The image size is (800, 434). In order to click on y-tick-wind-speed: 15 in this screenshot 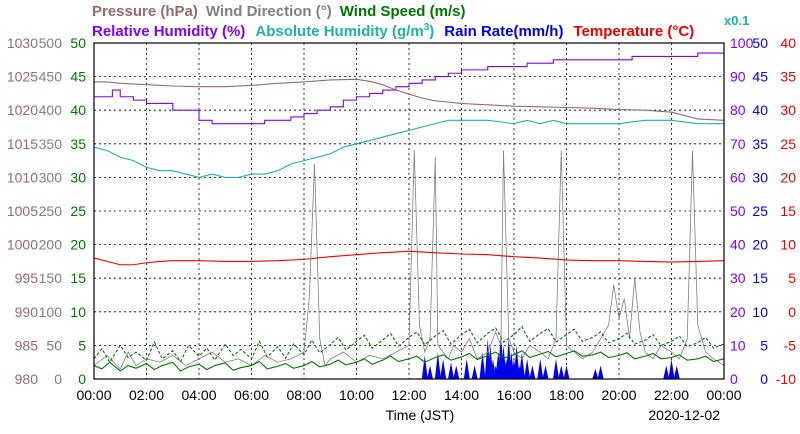, I will do `click(78, 278)`.